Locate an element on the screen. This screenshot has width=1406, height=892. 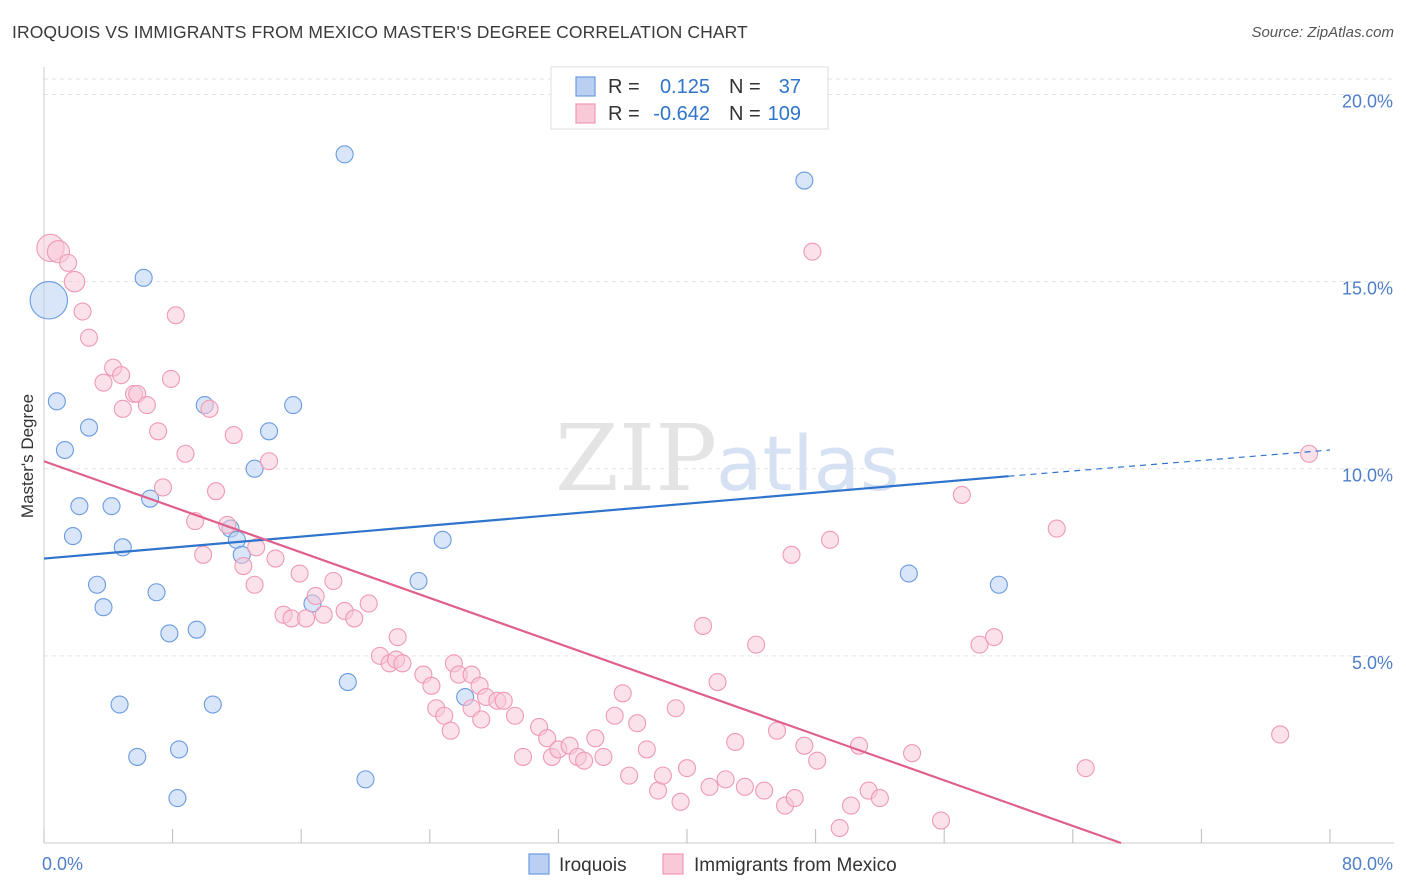
series-legend-label-mexico: Immigrants from Mexico is located at coordinates (795, 865).